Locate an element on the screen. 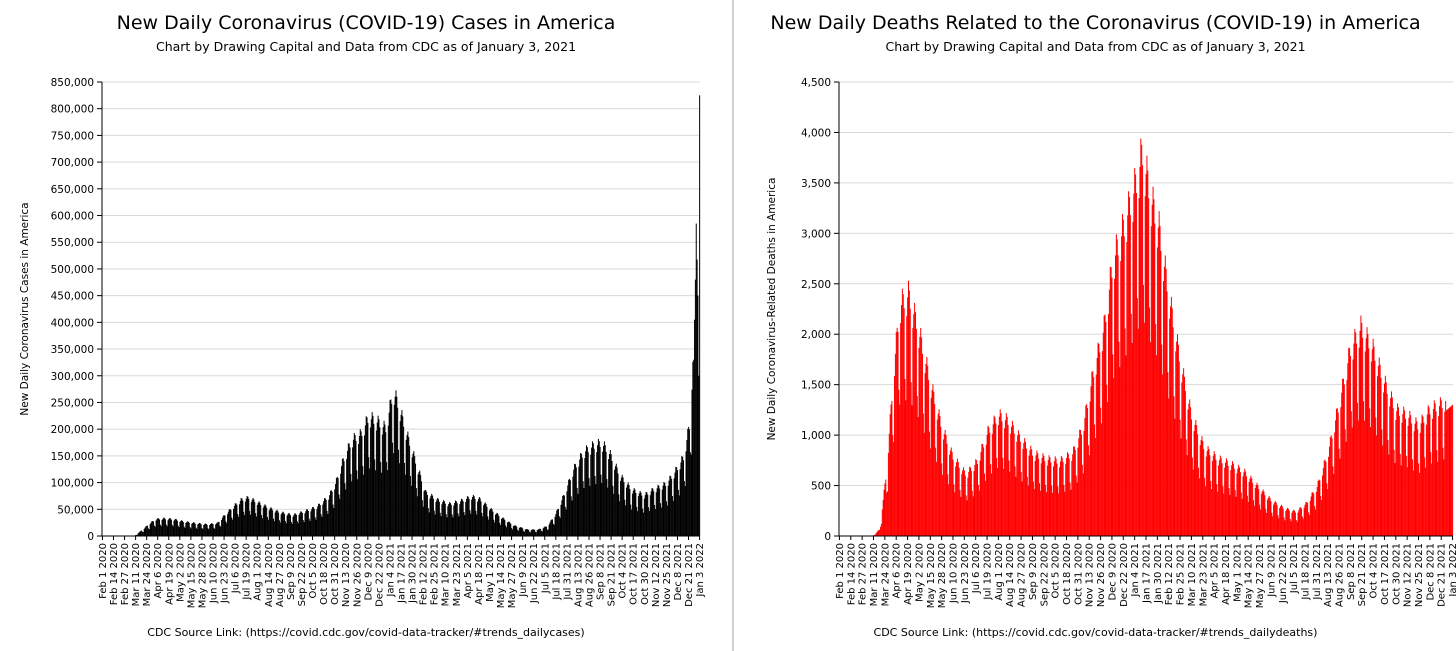 The image size is (1456, 651). deaths-xtick-label: May 2 2020 is located at coordinates (919, 572).